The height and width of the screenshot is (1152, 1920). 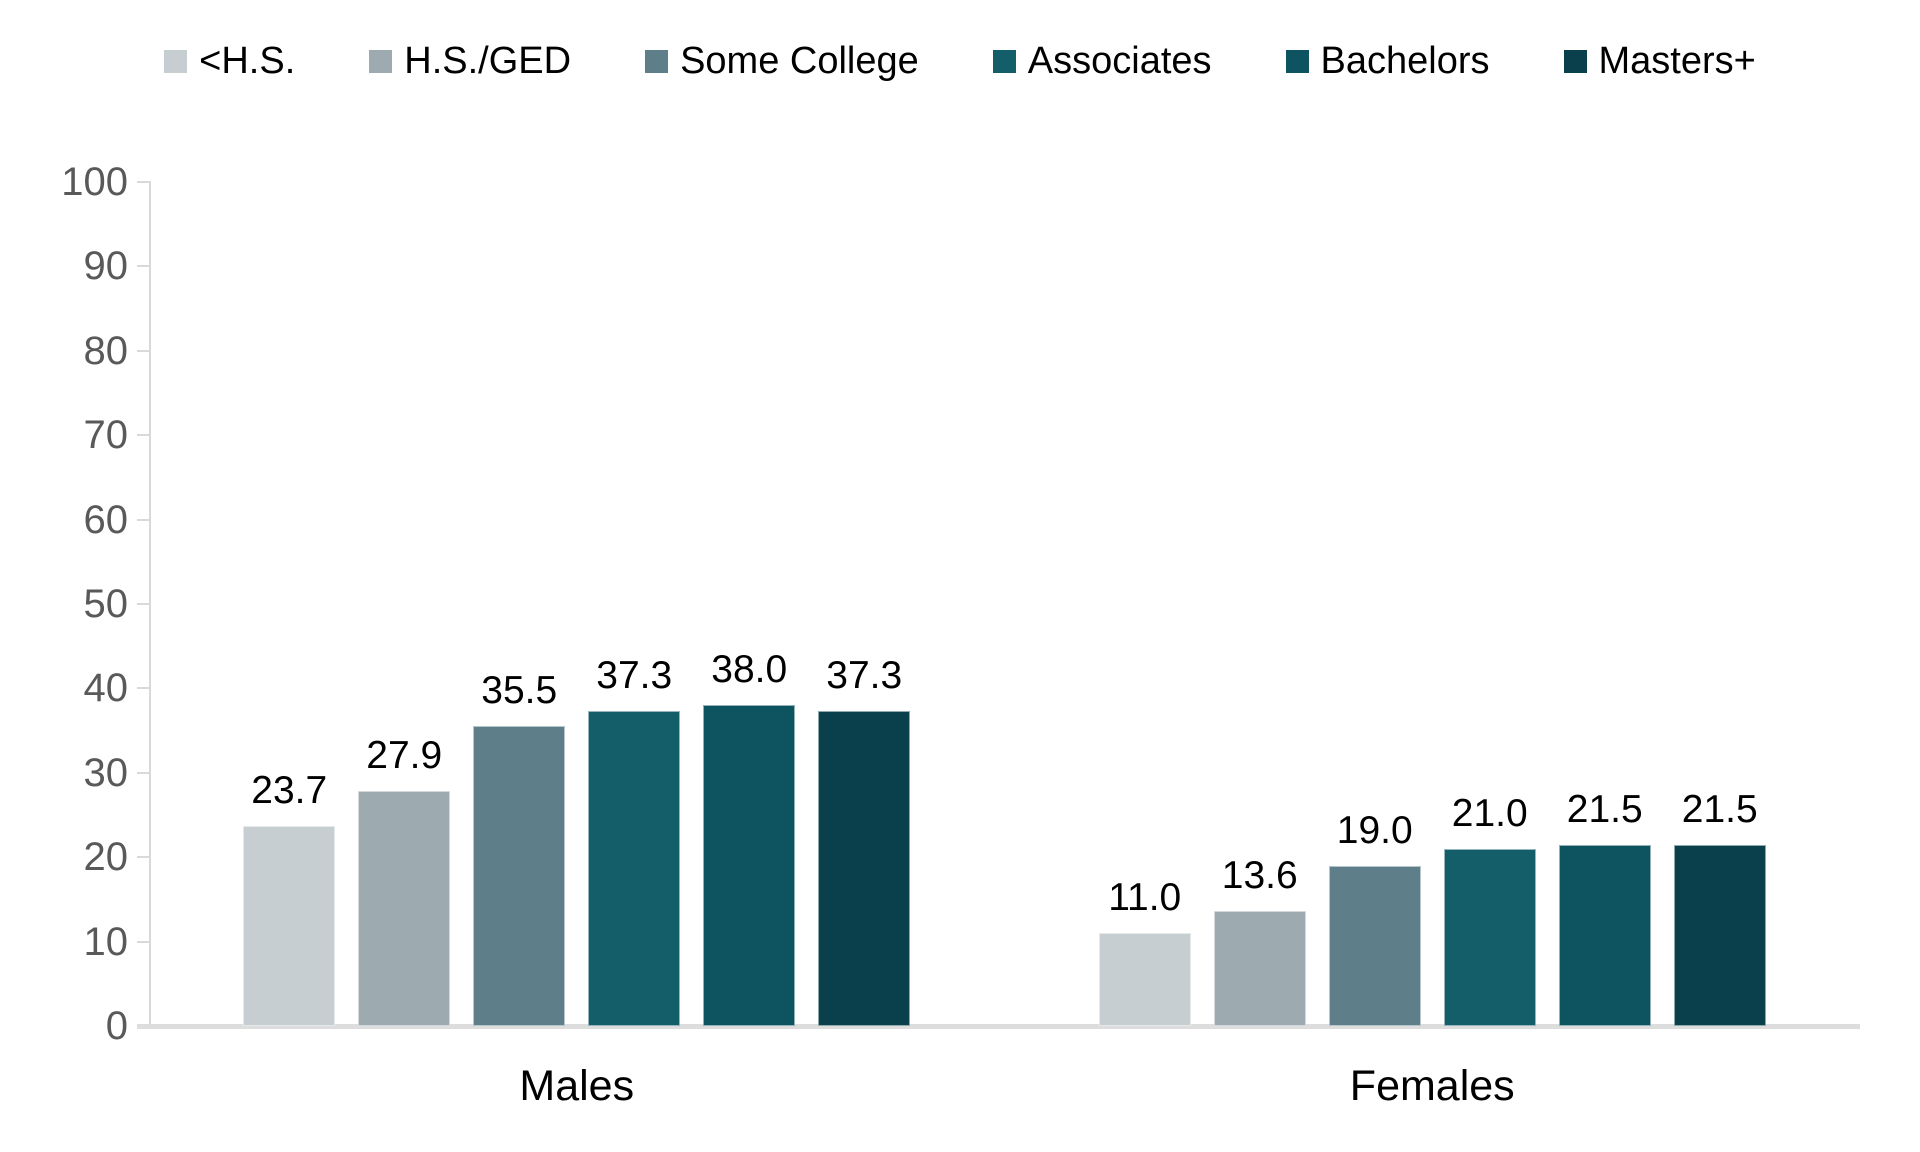 What do you see at coordinates (106, 604) in the screenshot?
I see `y-tick-label-50: 50` at bounding box center [106, 604].